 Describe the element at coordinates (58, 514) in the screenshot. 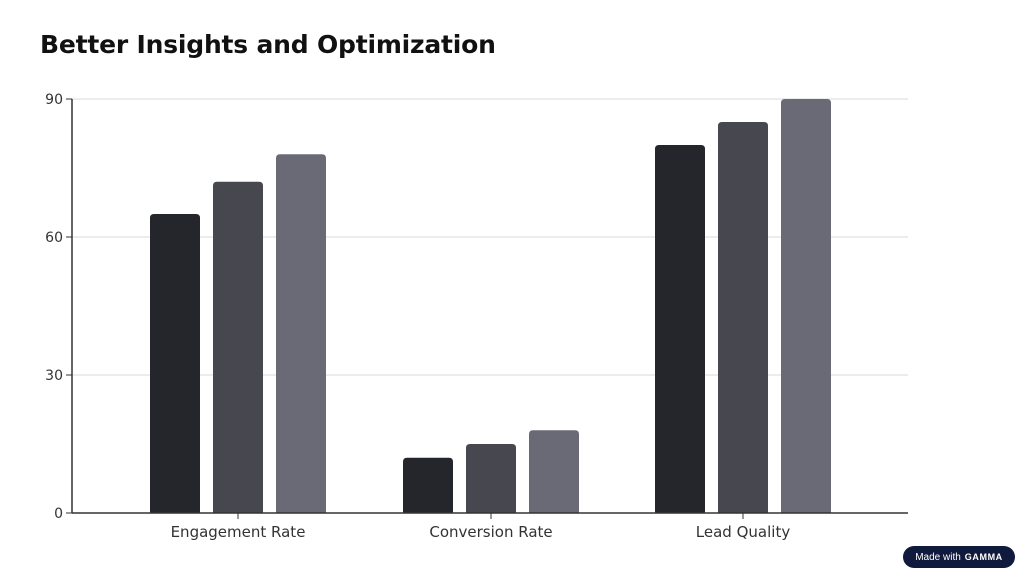

I see `y-tick-label: 0` at that location.